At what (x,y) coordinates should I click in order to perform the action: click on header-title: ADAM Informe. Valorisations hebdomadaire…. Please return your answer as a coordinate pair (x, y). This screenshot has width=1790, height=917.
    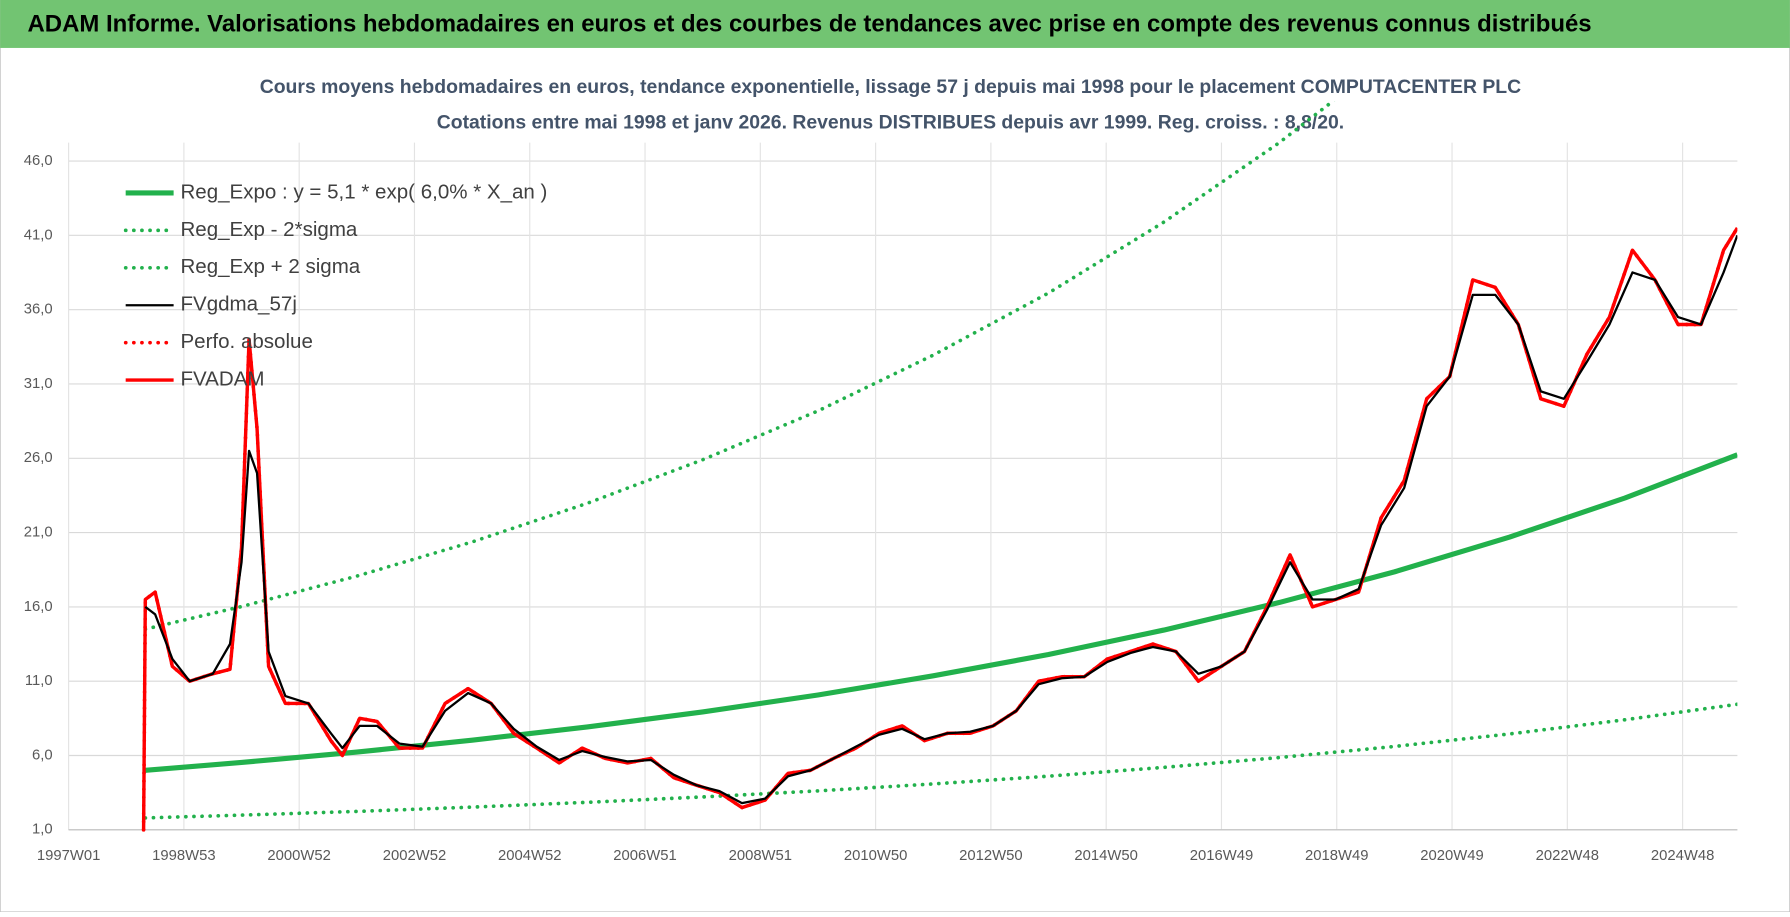
    Looking at the image, I should click on (810, 23).